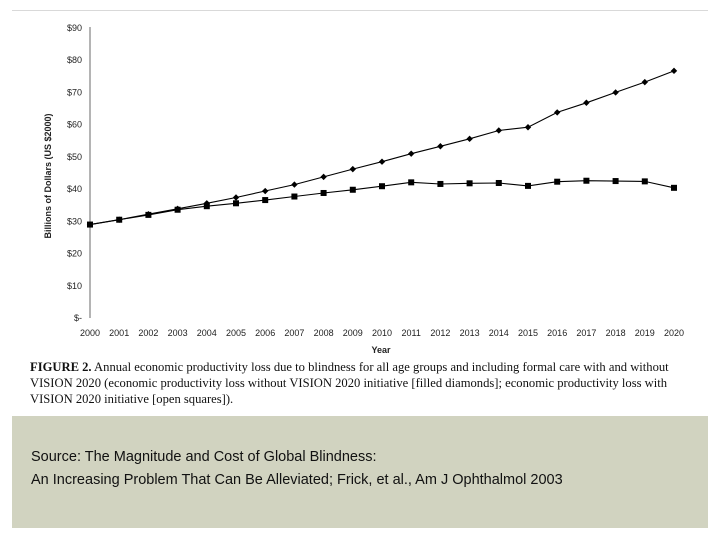 The width and height of the screenshot is (720, 540). What do you see at coordinates (645, 333) in the screenshot?
I see `x-tick-label: 2019` at bounding box center [645, 333].